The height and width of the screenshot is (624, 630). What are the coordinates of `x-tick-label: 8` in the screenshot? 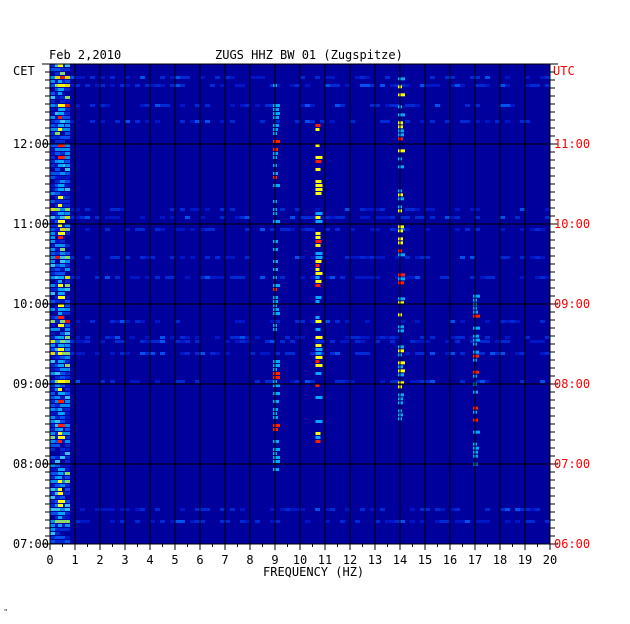 It's located at (249, 560).